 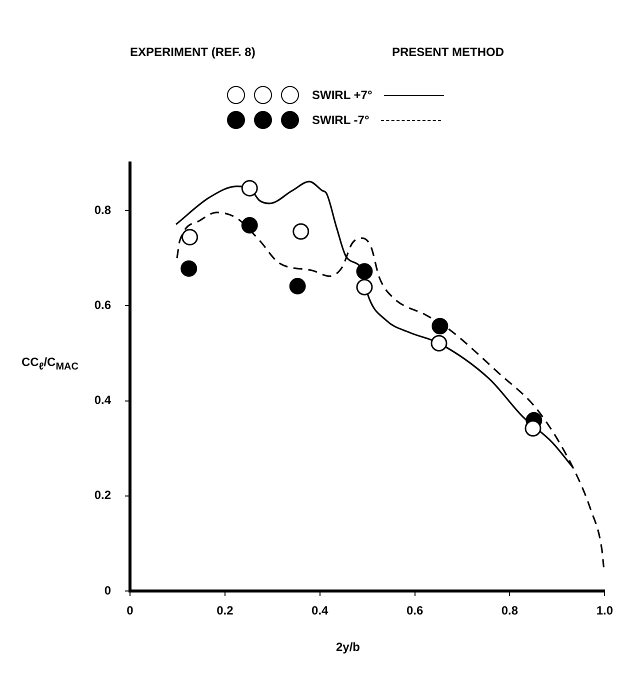 I want to click on x-tick-label: 1.0, so click(x=605, y=611).